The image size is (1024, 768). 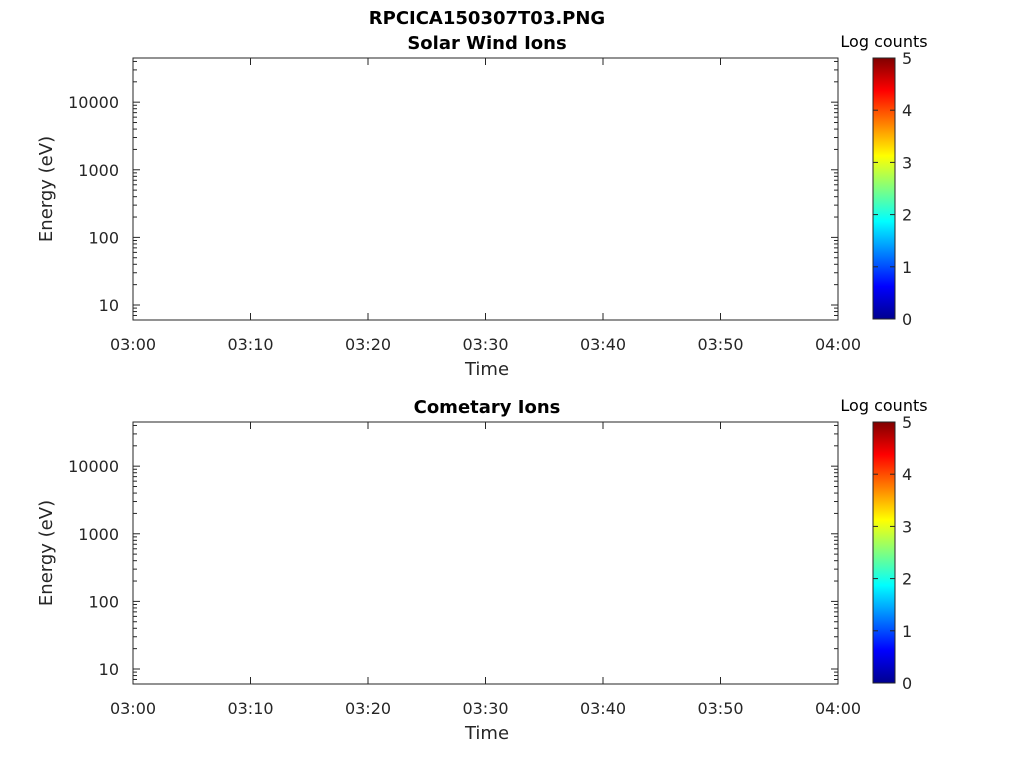 I want to click on cometary-colorbar: Log counts 0 1 2 3 4 5, so click(x=883, y=544).